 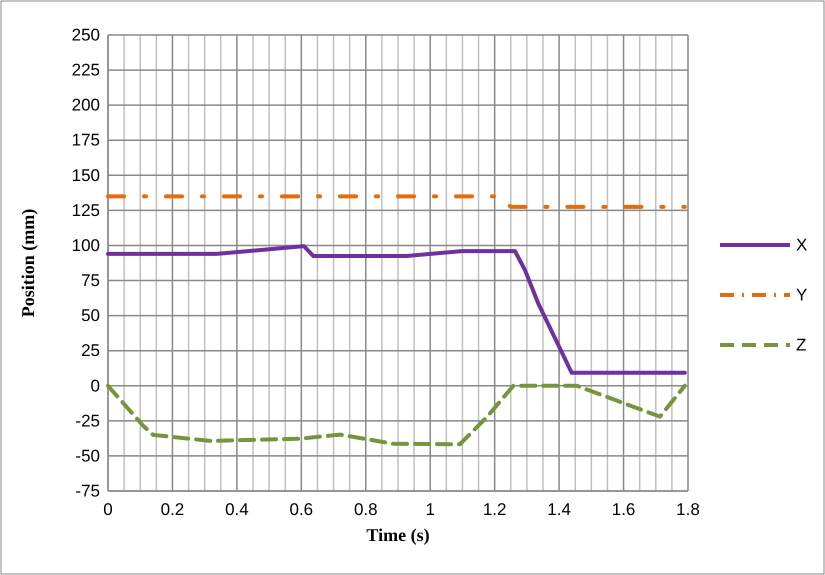 What do you see at coordinates (87, 420) in the screenshot?
I see `y-tick-label: -25` at bounding box center [87, 420].